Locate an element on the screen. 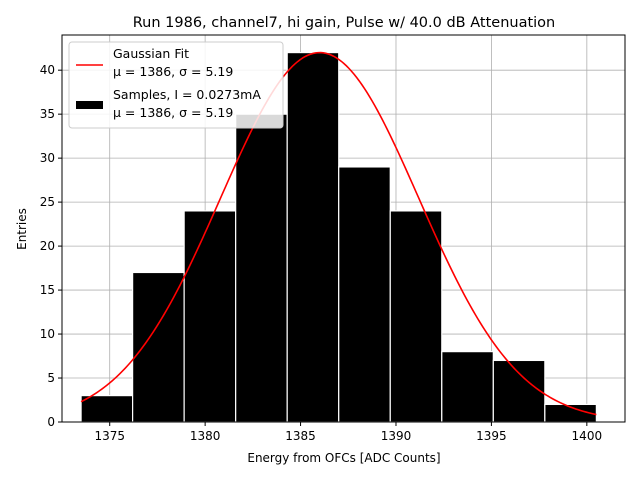 Image resolution: width=640 pixels, height=480 pixels. x-tick-label-3: 1390 is located at coordinates (396, 436).